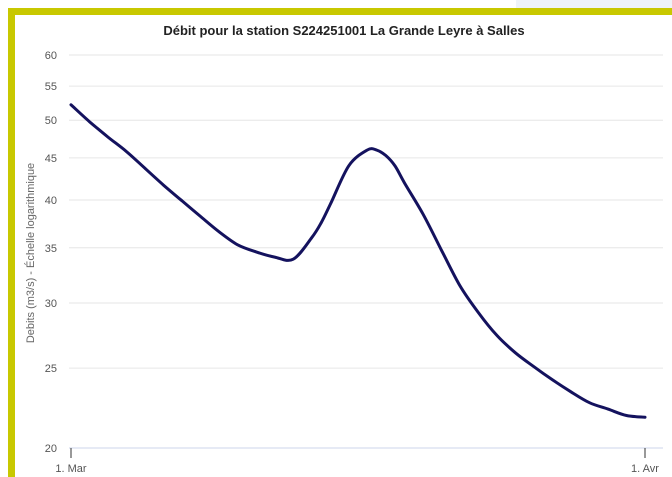 Image resolution: width=672 pixels, height=477 pixels. Describe the element at coordinates (645, 469) in the screenshot. I see `x-tick-label: 1. Avr` at that location.